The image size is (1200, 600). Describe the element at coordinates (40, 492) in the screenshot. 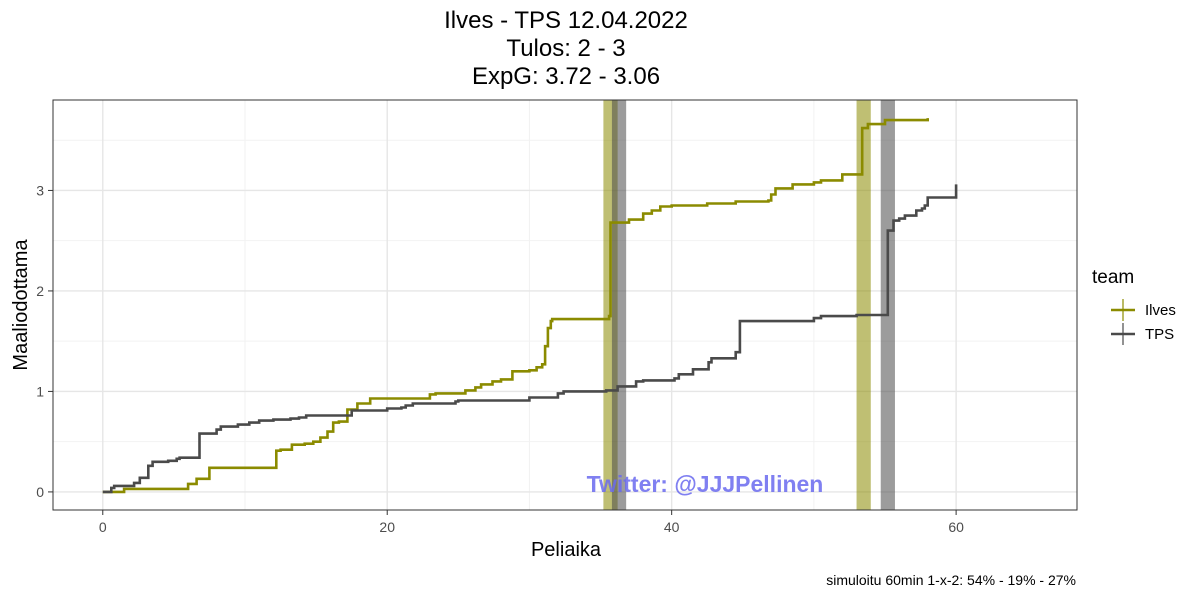

I see `y-tick-label: 0` at that location.